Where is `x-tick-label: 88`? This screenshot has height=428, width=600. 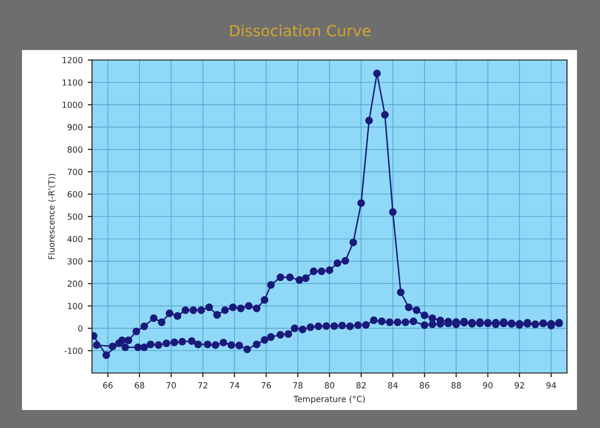 x-tick-label: 88 is located at coordinates (456, 385).